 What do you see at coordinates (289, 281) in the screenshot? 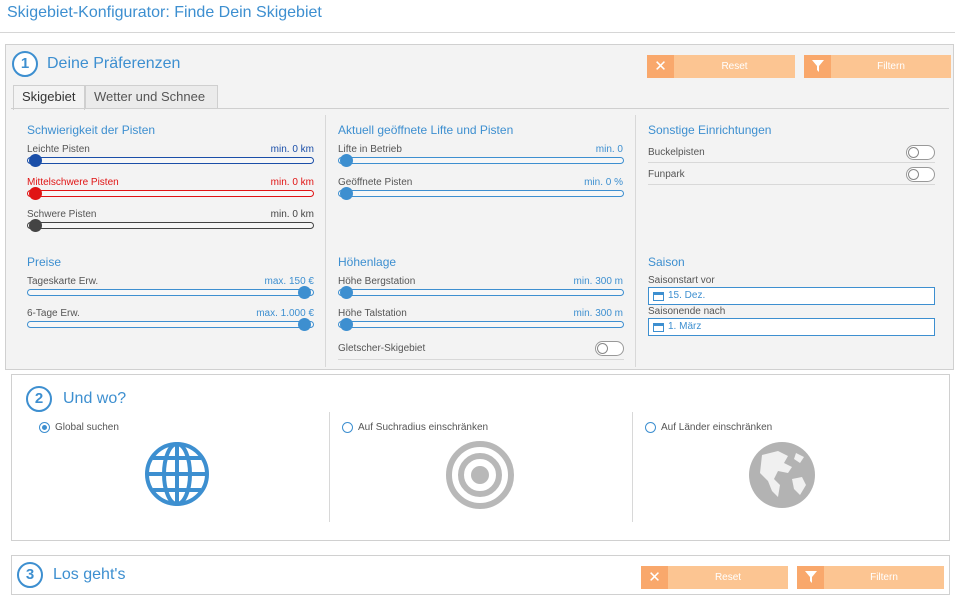
I see `day-pass-value: max. 150 €` at bounding box center [289, 281].